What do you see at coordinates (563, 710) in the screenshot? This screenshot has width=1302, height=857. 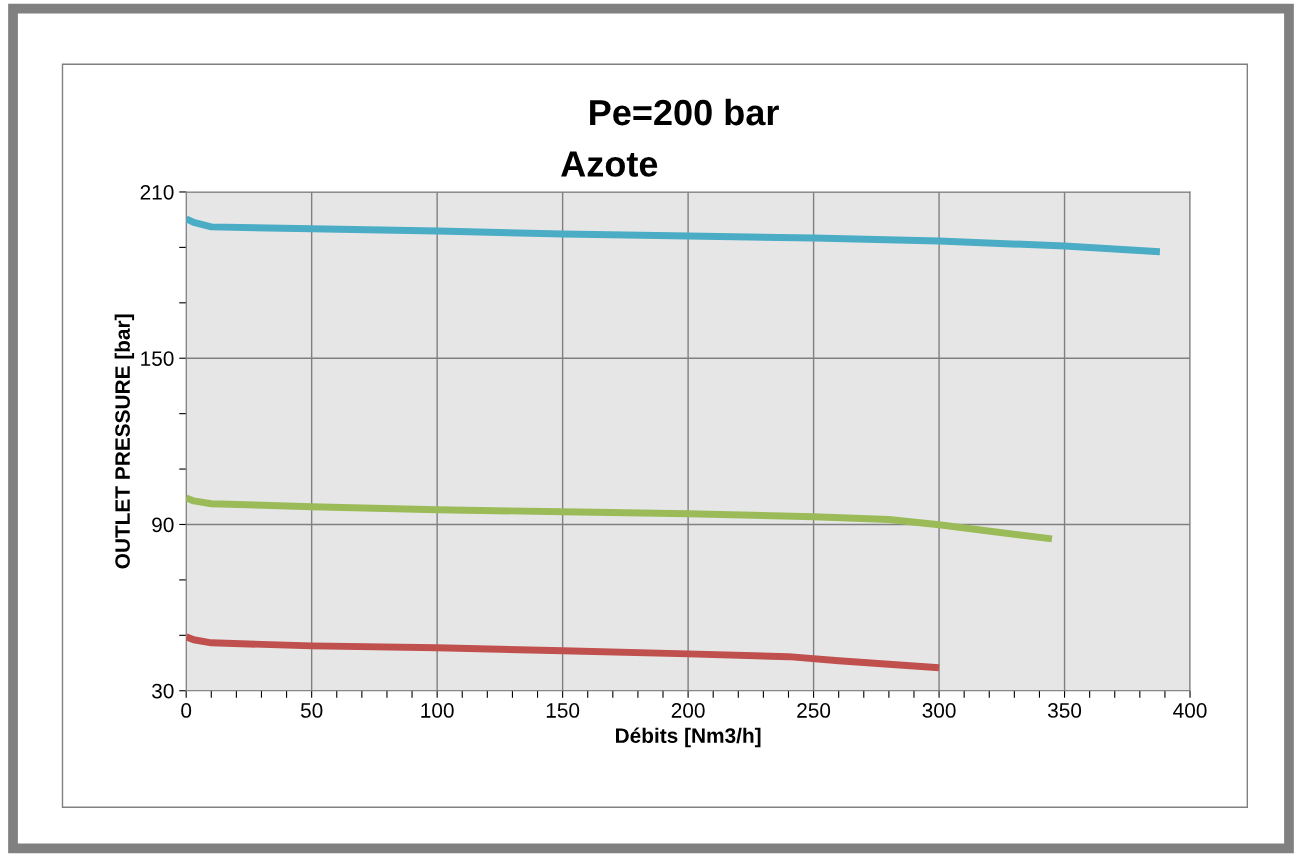 I see `x-tick-label: 150` at bounding box center [563, 710].